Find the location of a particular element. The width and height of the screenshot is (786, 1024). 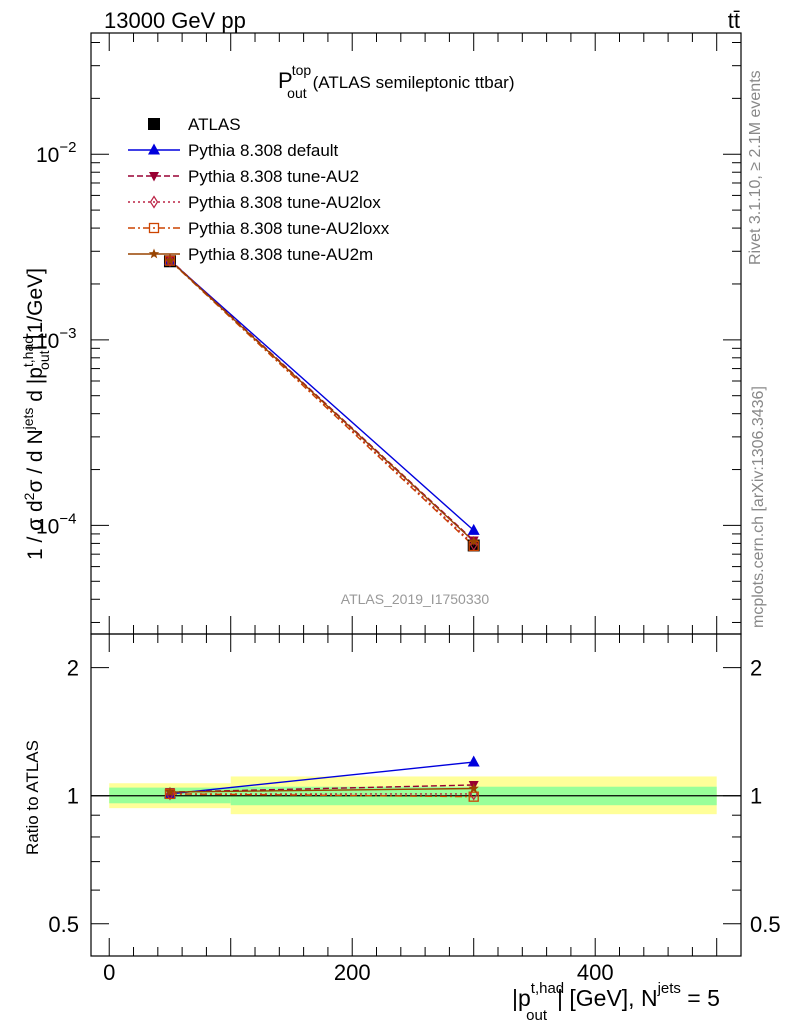

ratio-y-axis-label: Ratio to ATLAS is located at coordinates (32, 797).